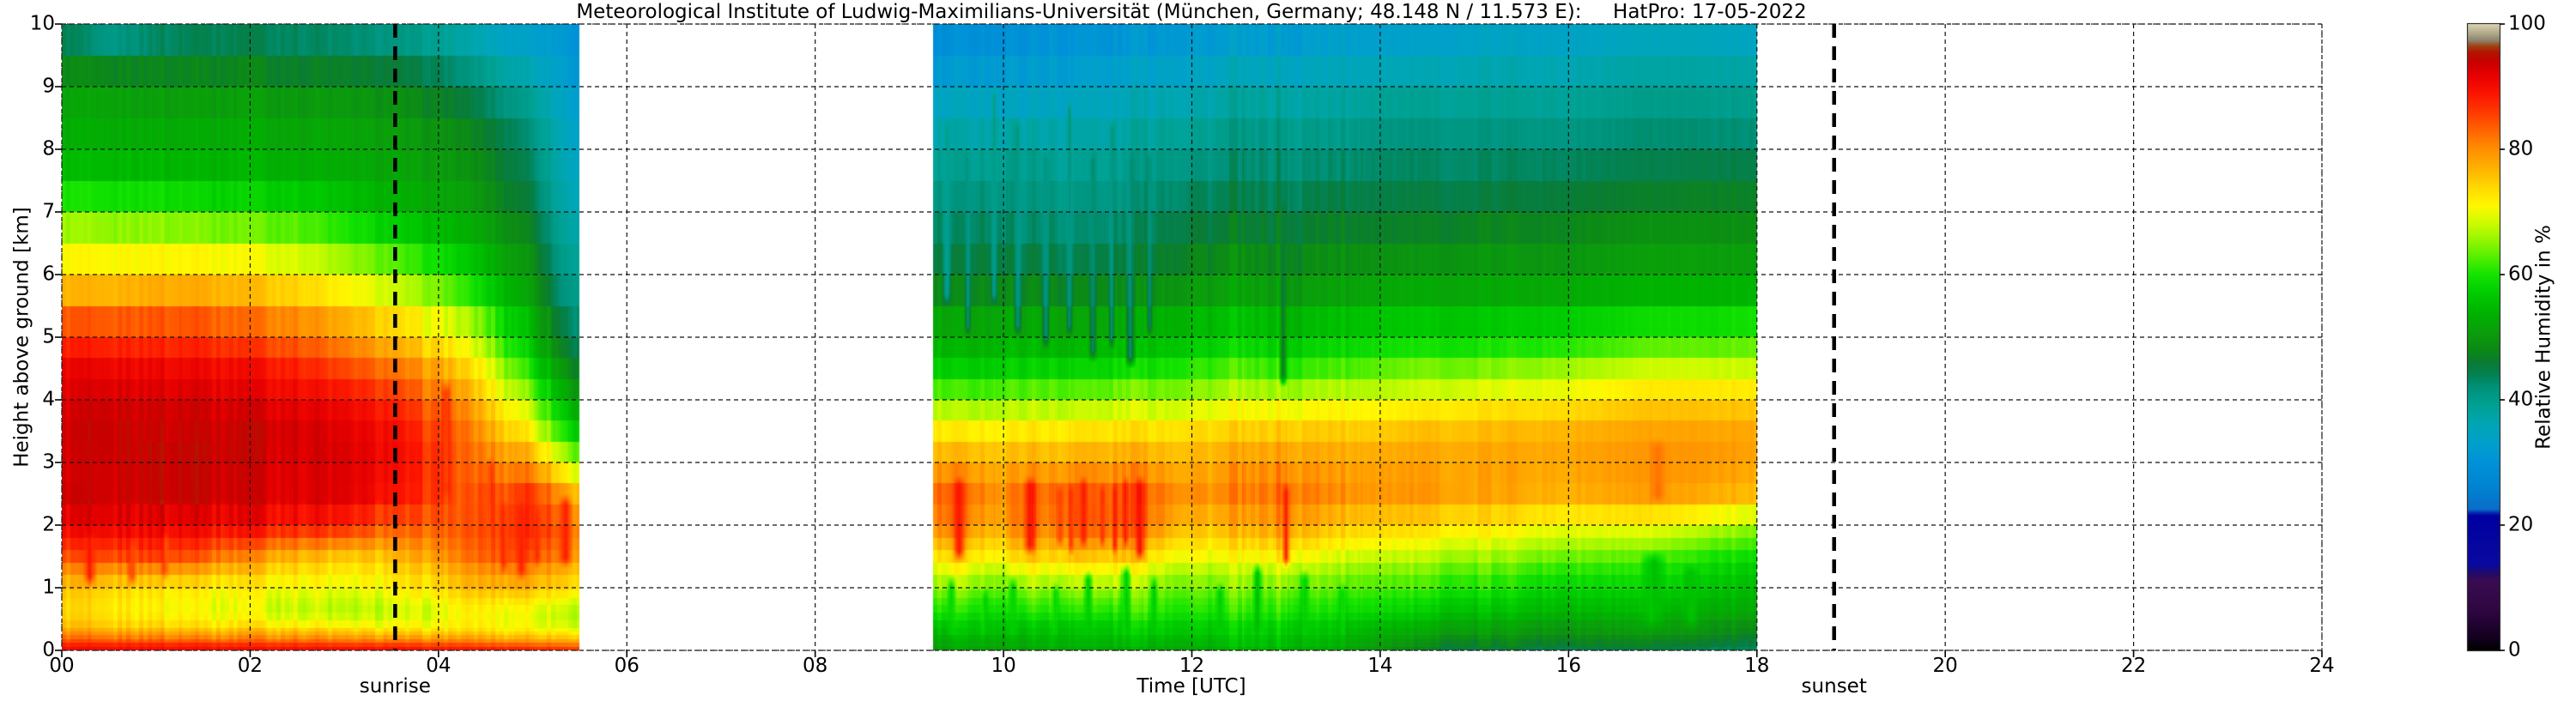 Image resolution: width=2576 pixels, height=707 pixels. Describe the element at coordinates (1003, 666) in the screenshot. I see `x-tick-label: 10` at that location.